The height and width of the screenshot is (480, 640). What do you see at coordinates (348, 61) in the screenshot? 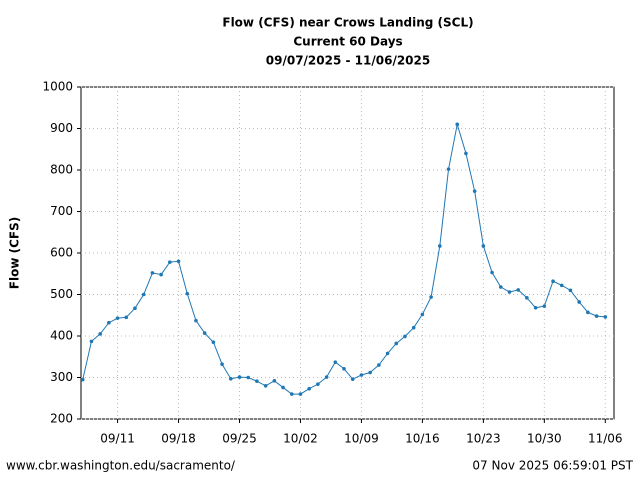
I see `date-range: 09/07/2025 - 11/06/2025` at bounding box center [348, 61].